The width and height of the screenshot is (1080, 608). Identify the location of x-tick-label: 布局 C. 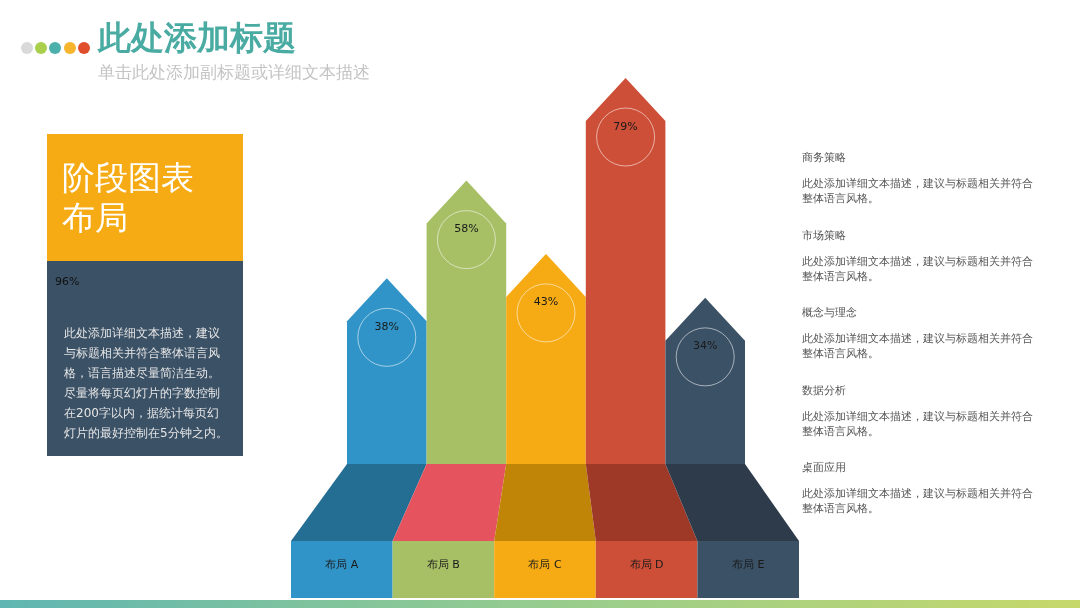
(545, 565).